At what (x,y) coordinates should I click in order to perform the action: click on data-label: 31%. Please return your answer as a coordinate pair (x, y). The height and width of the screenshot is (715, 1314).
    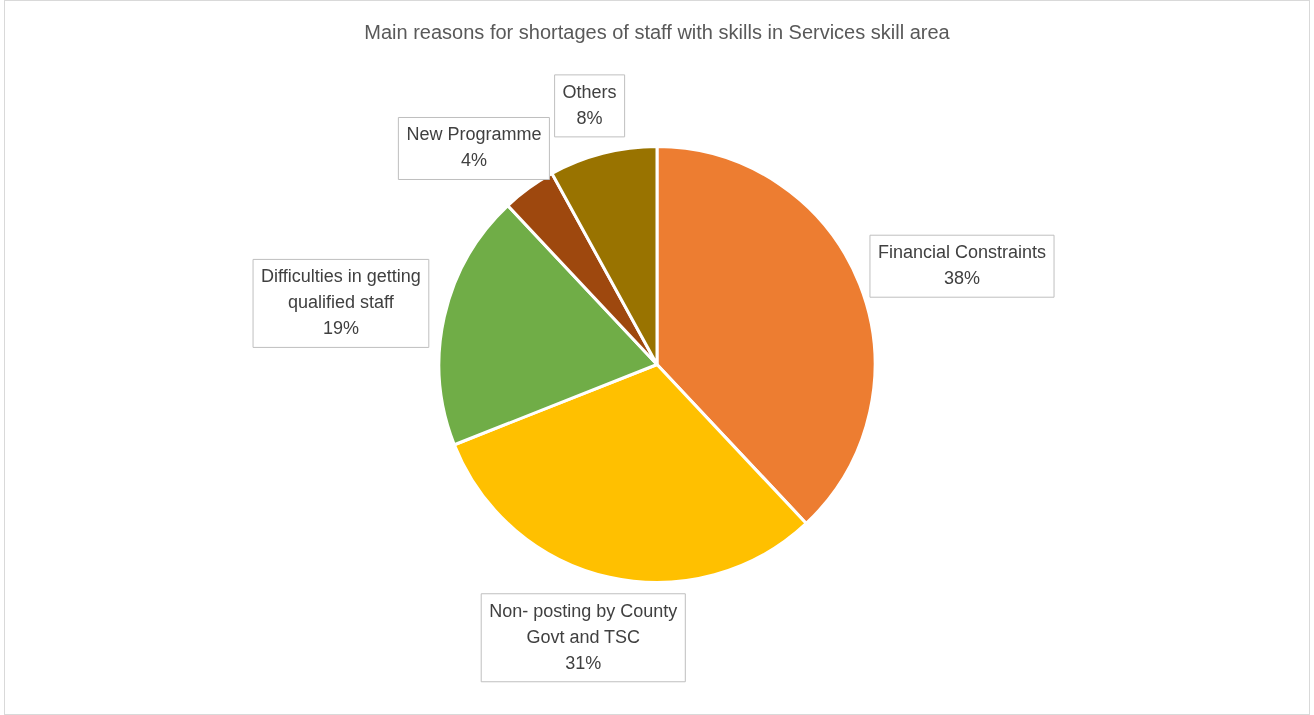
    Looking at the image, I should click on (583, 662).